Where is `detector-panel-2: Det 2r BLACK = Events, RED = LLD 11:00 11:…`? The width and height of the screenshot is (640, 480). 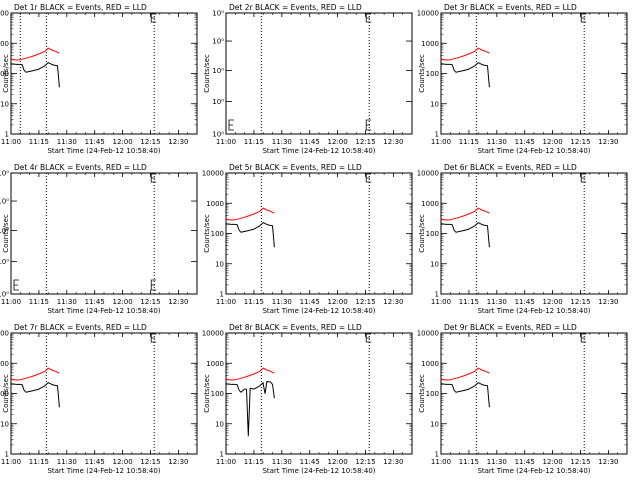
detector-panel-2: Det 2r BLACK = Events, RED = LLD 11:00 11:… is located at coordinates (308, 79).